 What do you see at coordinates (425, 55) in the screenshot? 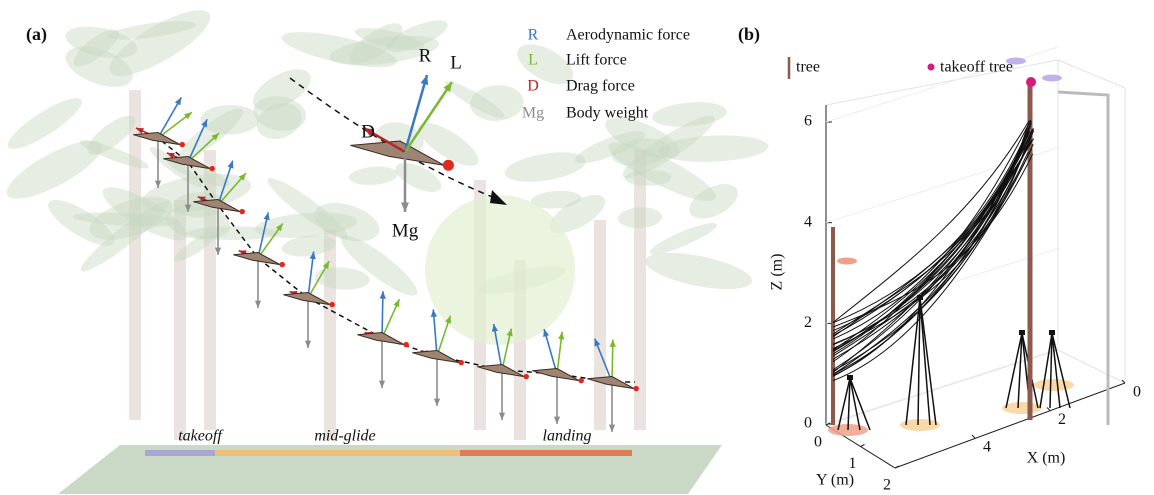
I see `force-label: R` at bounding box center [425, 55].